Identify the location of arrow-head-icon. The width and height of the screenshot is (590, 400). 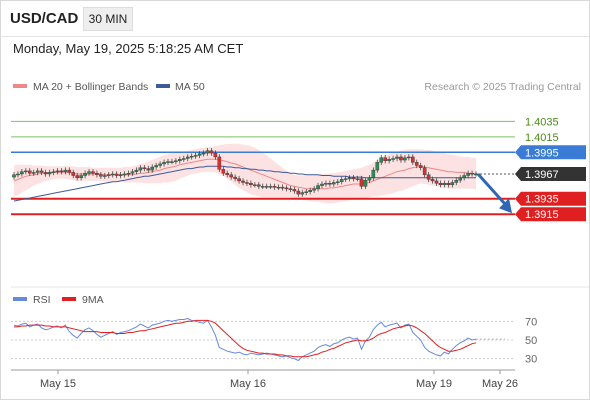
(505, 206).